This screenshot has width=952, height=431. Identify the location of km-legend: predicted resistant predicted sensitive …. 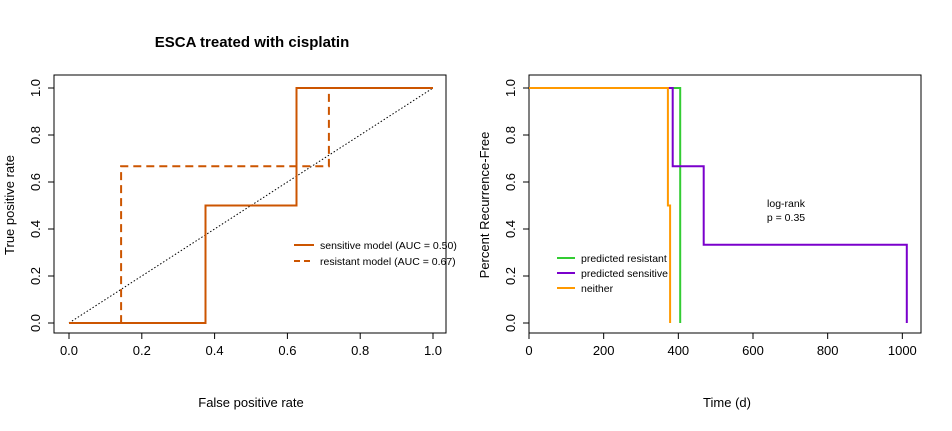
(612, 274).